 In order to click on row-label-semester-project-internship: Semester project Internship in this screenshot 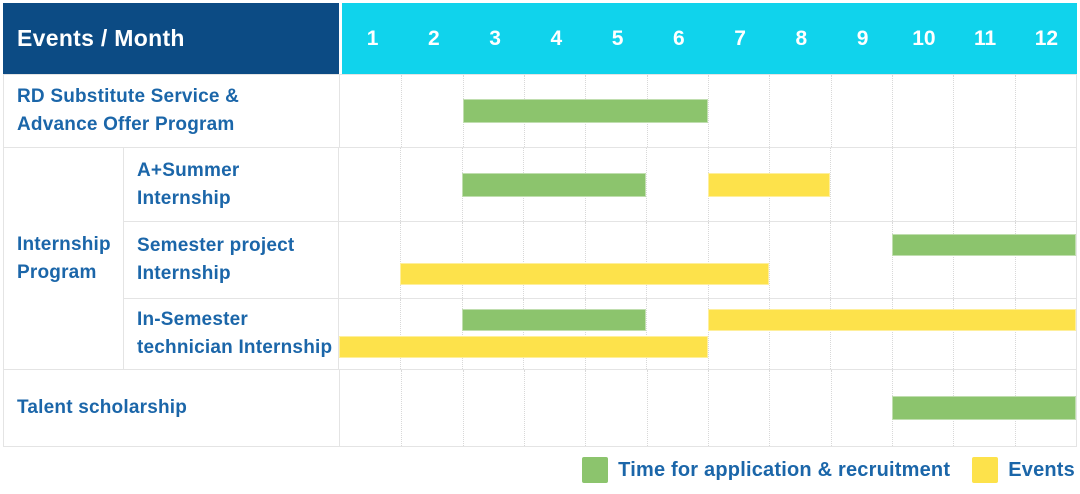, I will do `click(231, 260)`.